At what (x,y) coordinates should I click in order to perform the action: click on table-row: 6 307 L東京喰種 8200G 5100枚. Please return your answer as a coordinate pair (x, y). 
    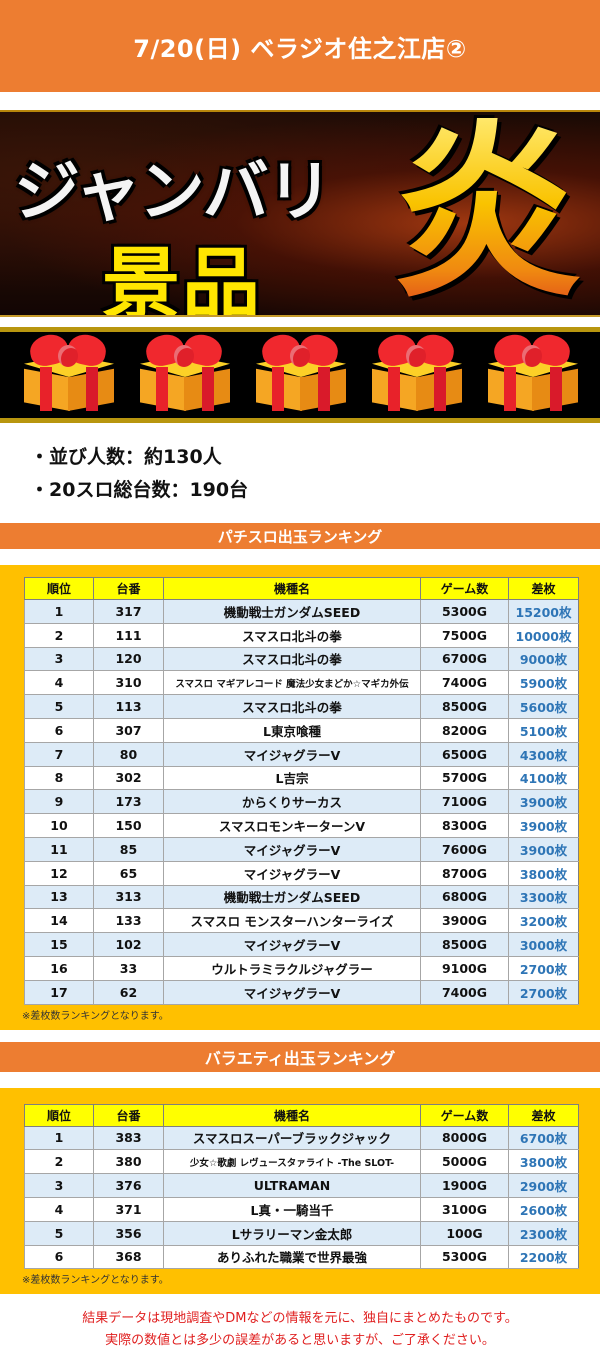
    Looking at the image, I should click on (301, 730).